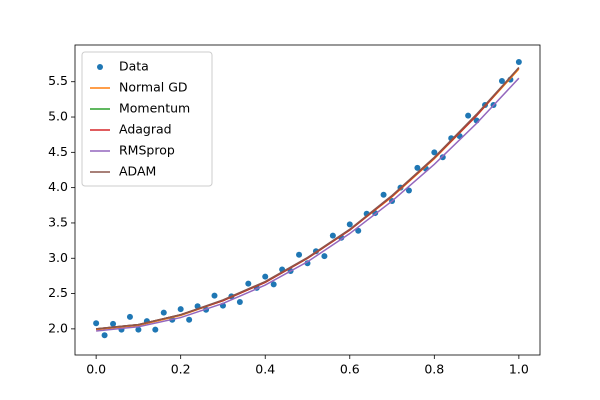 This screenshot has height=400, width=600. Describe the element at coordinates (350, 369) in the screenshot. I see `x-tick-label: 0.6` at that location.